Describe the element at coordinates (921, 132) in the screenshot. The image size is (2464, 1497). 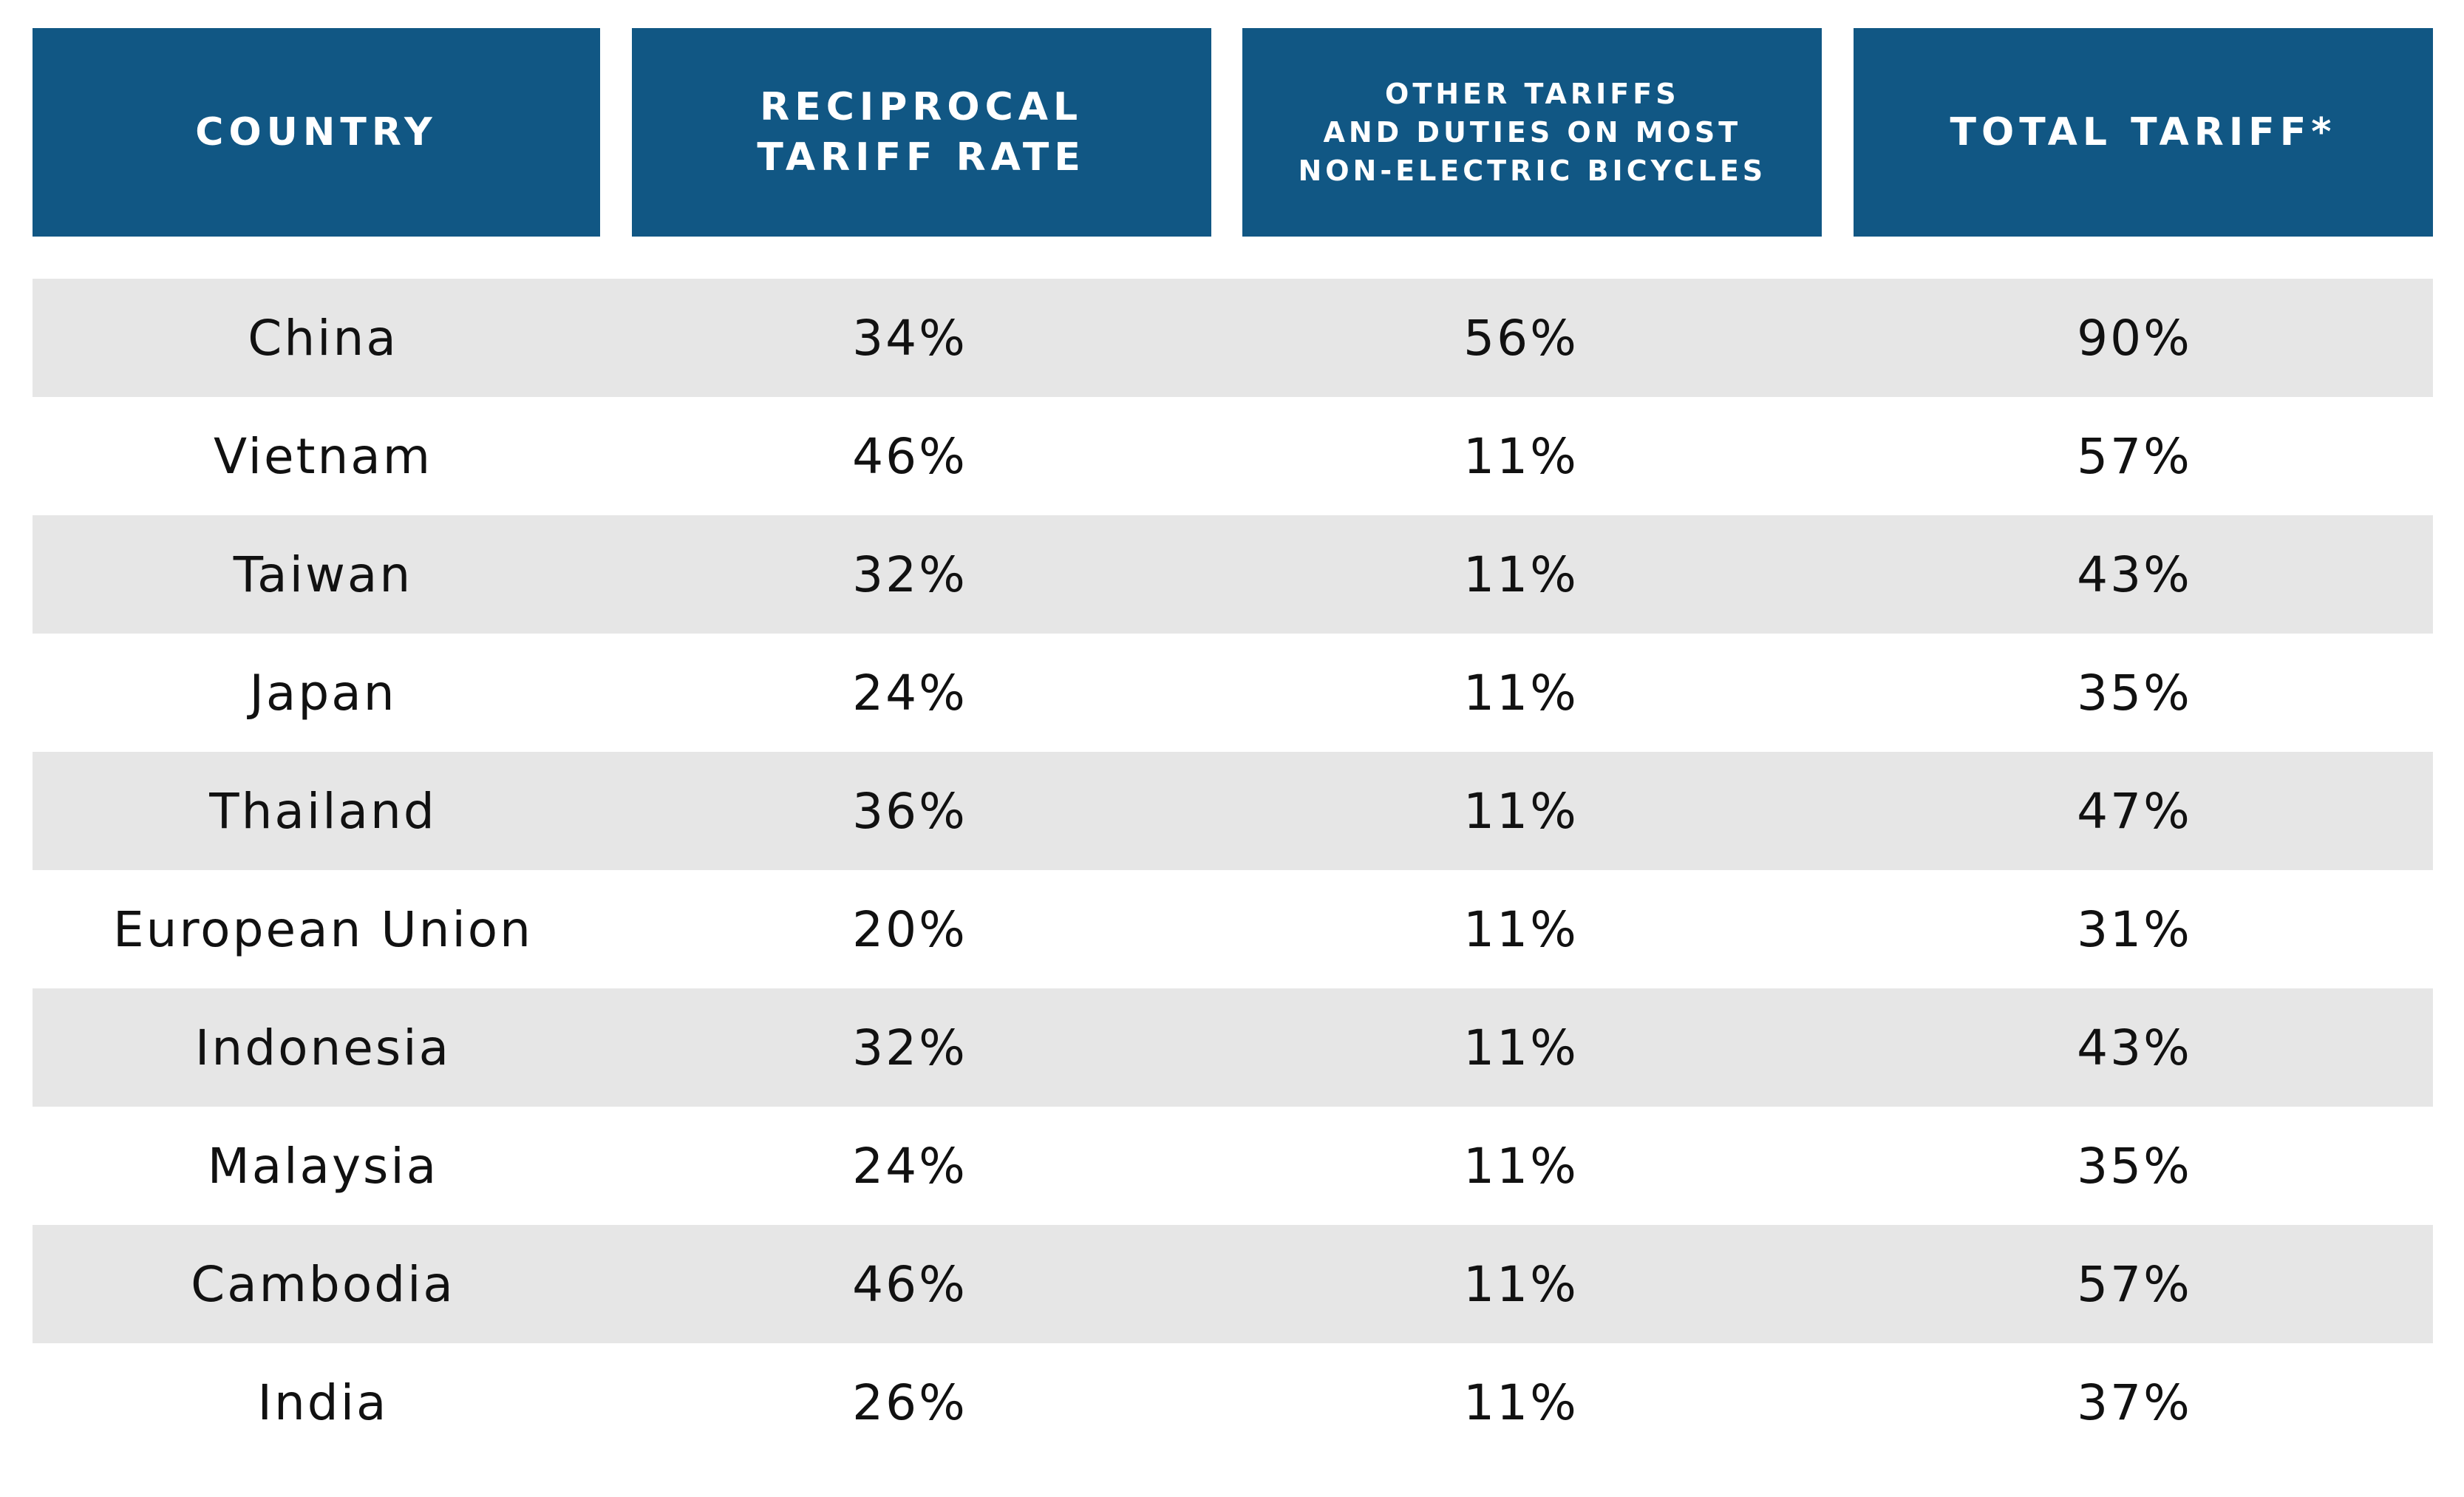
I see `column-header-reciprocal-tariff-rate: RECIPROCAL TARIFF RATE` at that location.